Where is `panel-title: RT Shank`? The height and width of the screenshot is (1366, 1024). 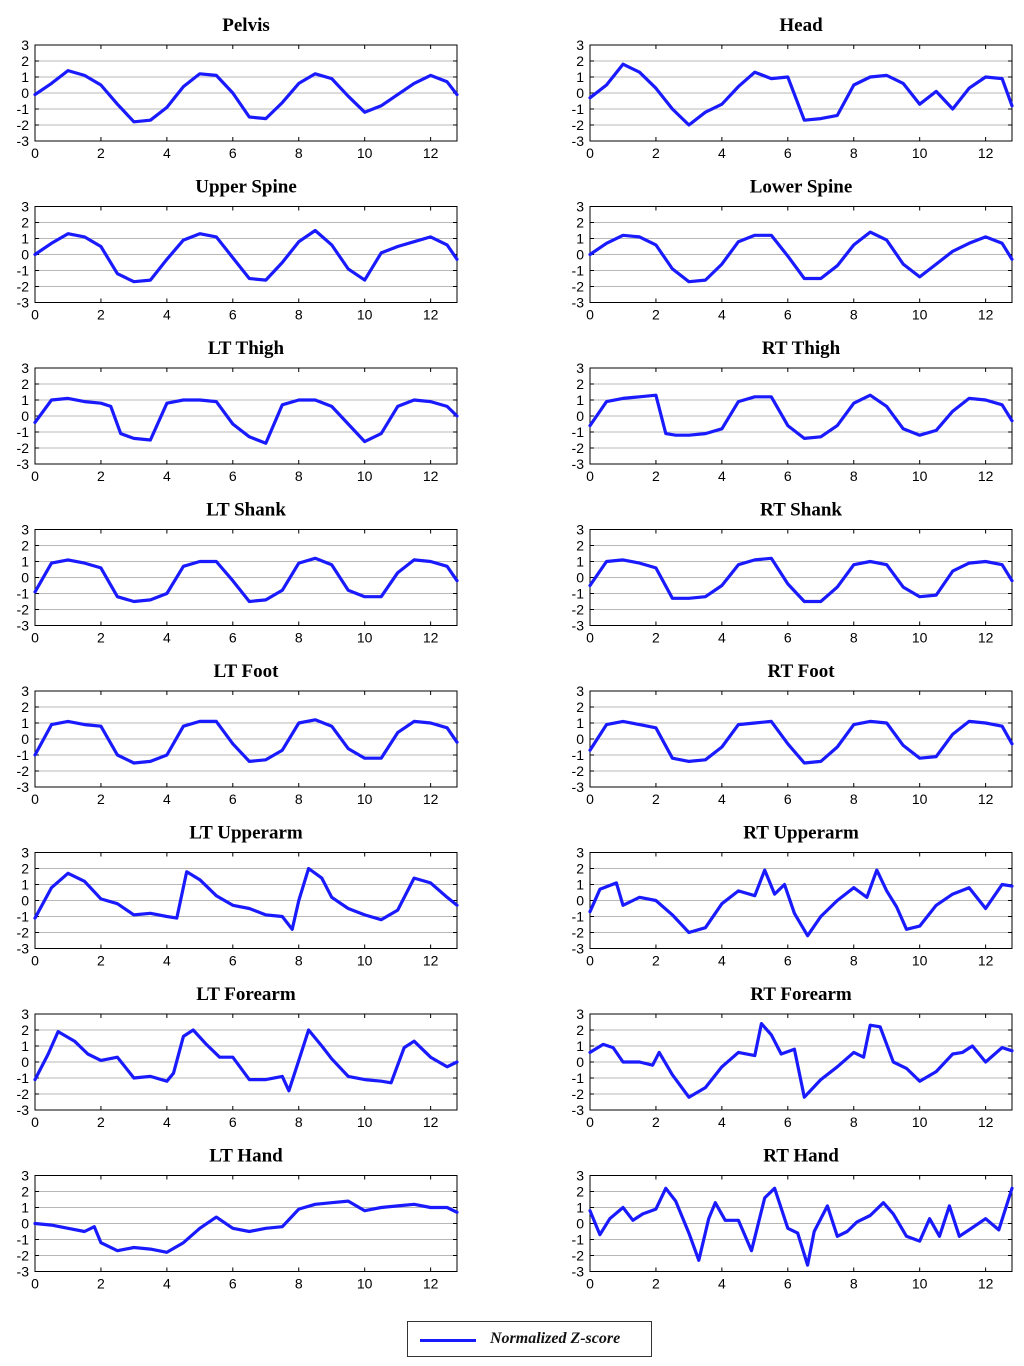 panel-title: RT Shank is located at coordinates (801, 510).